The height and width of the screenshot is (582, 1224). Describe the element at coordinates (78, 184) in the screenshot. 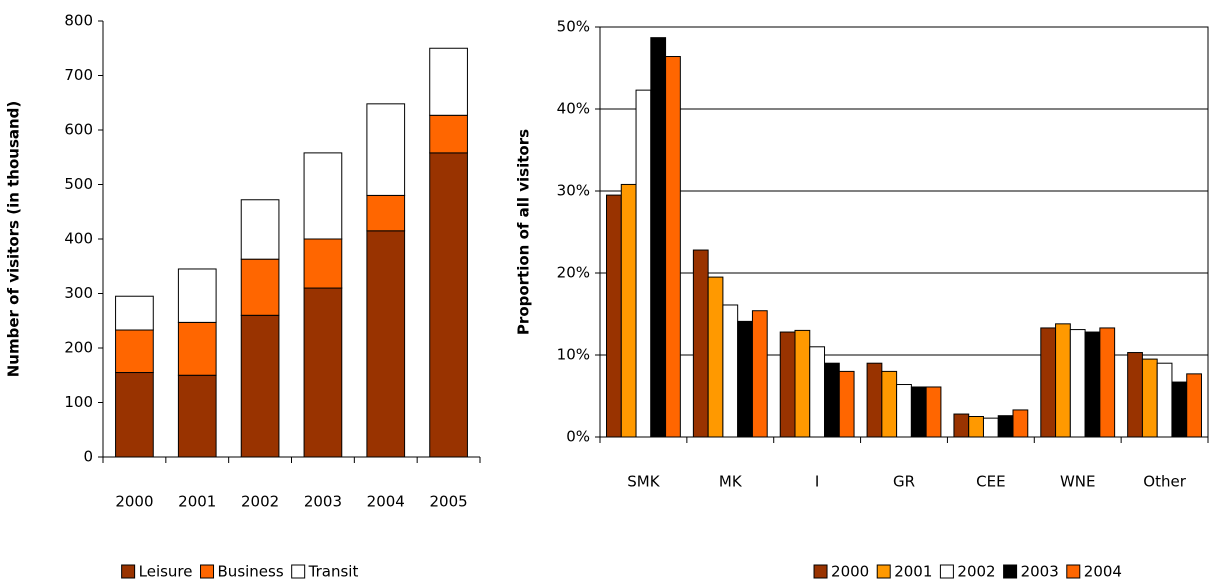

I see `y-tick-label: 500` at that location.